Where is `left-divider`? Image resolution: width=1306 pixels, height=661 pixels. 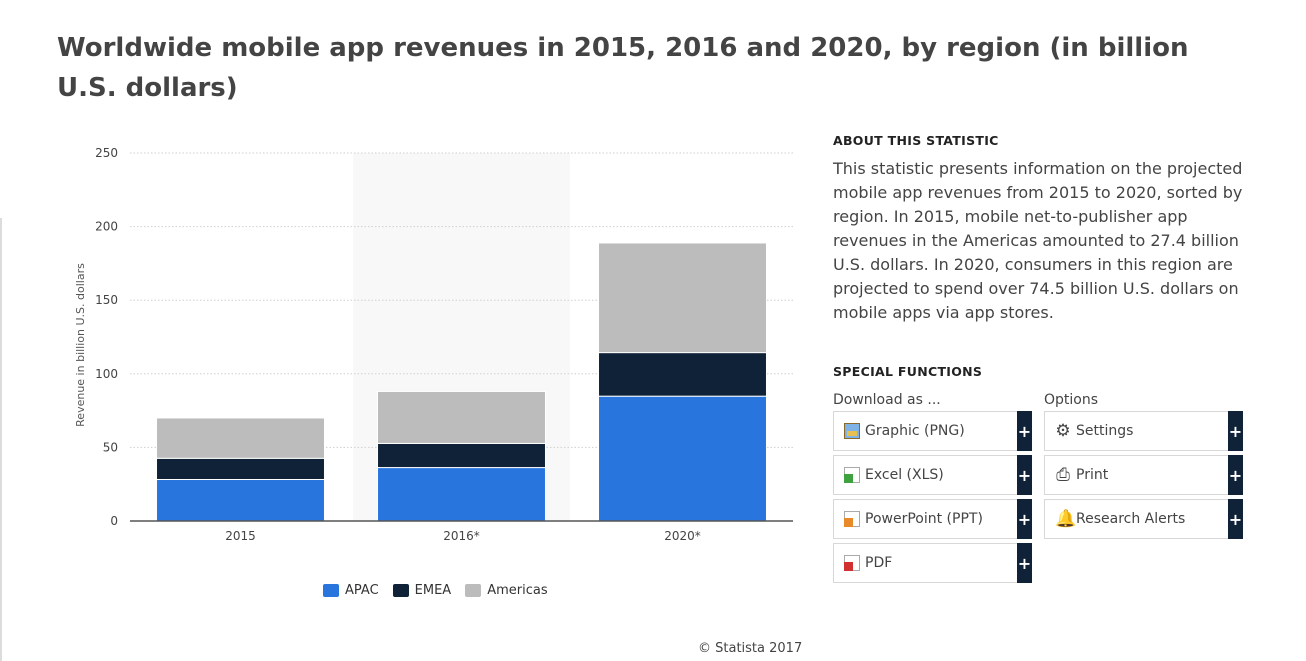
left-divider is located at coordinates (1, 439).